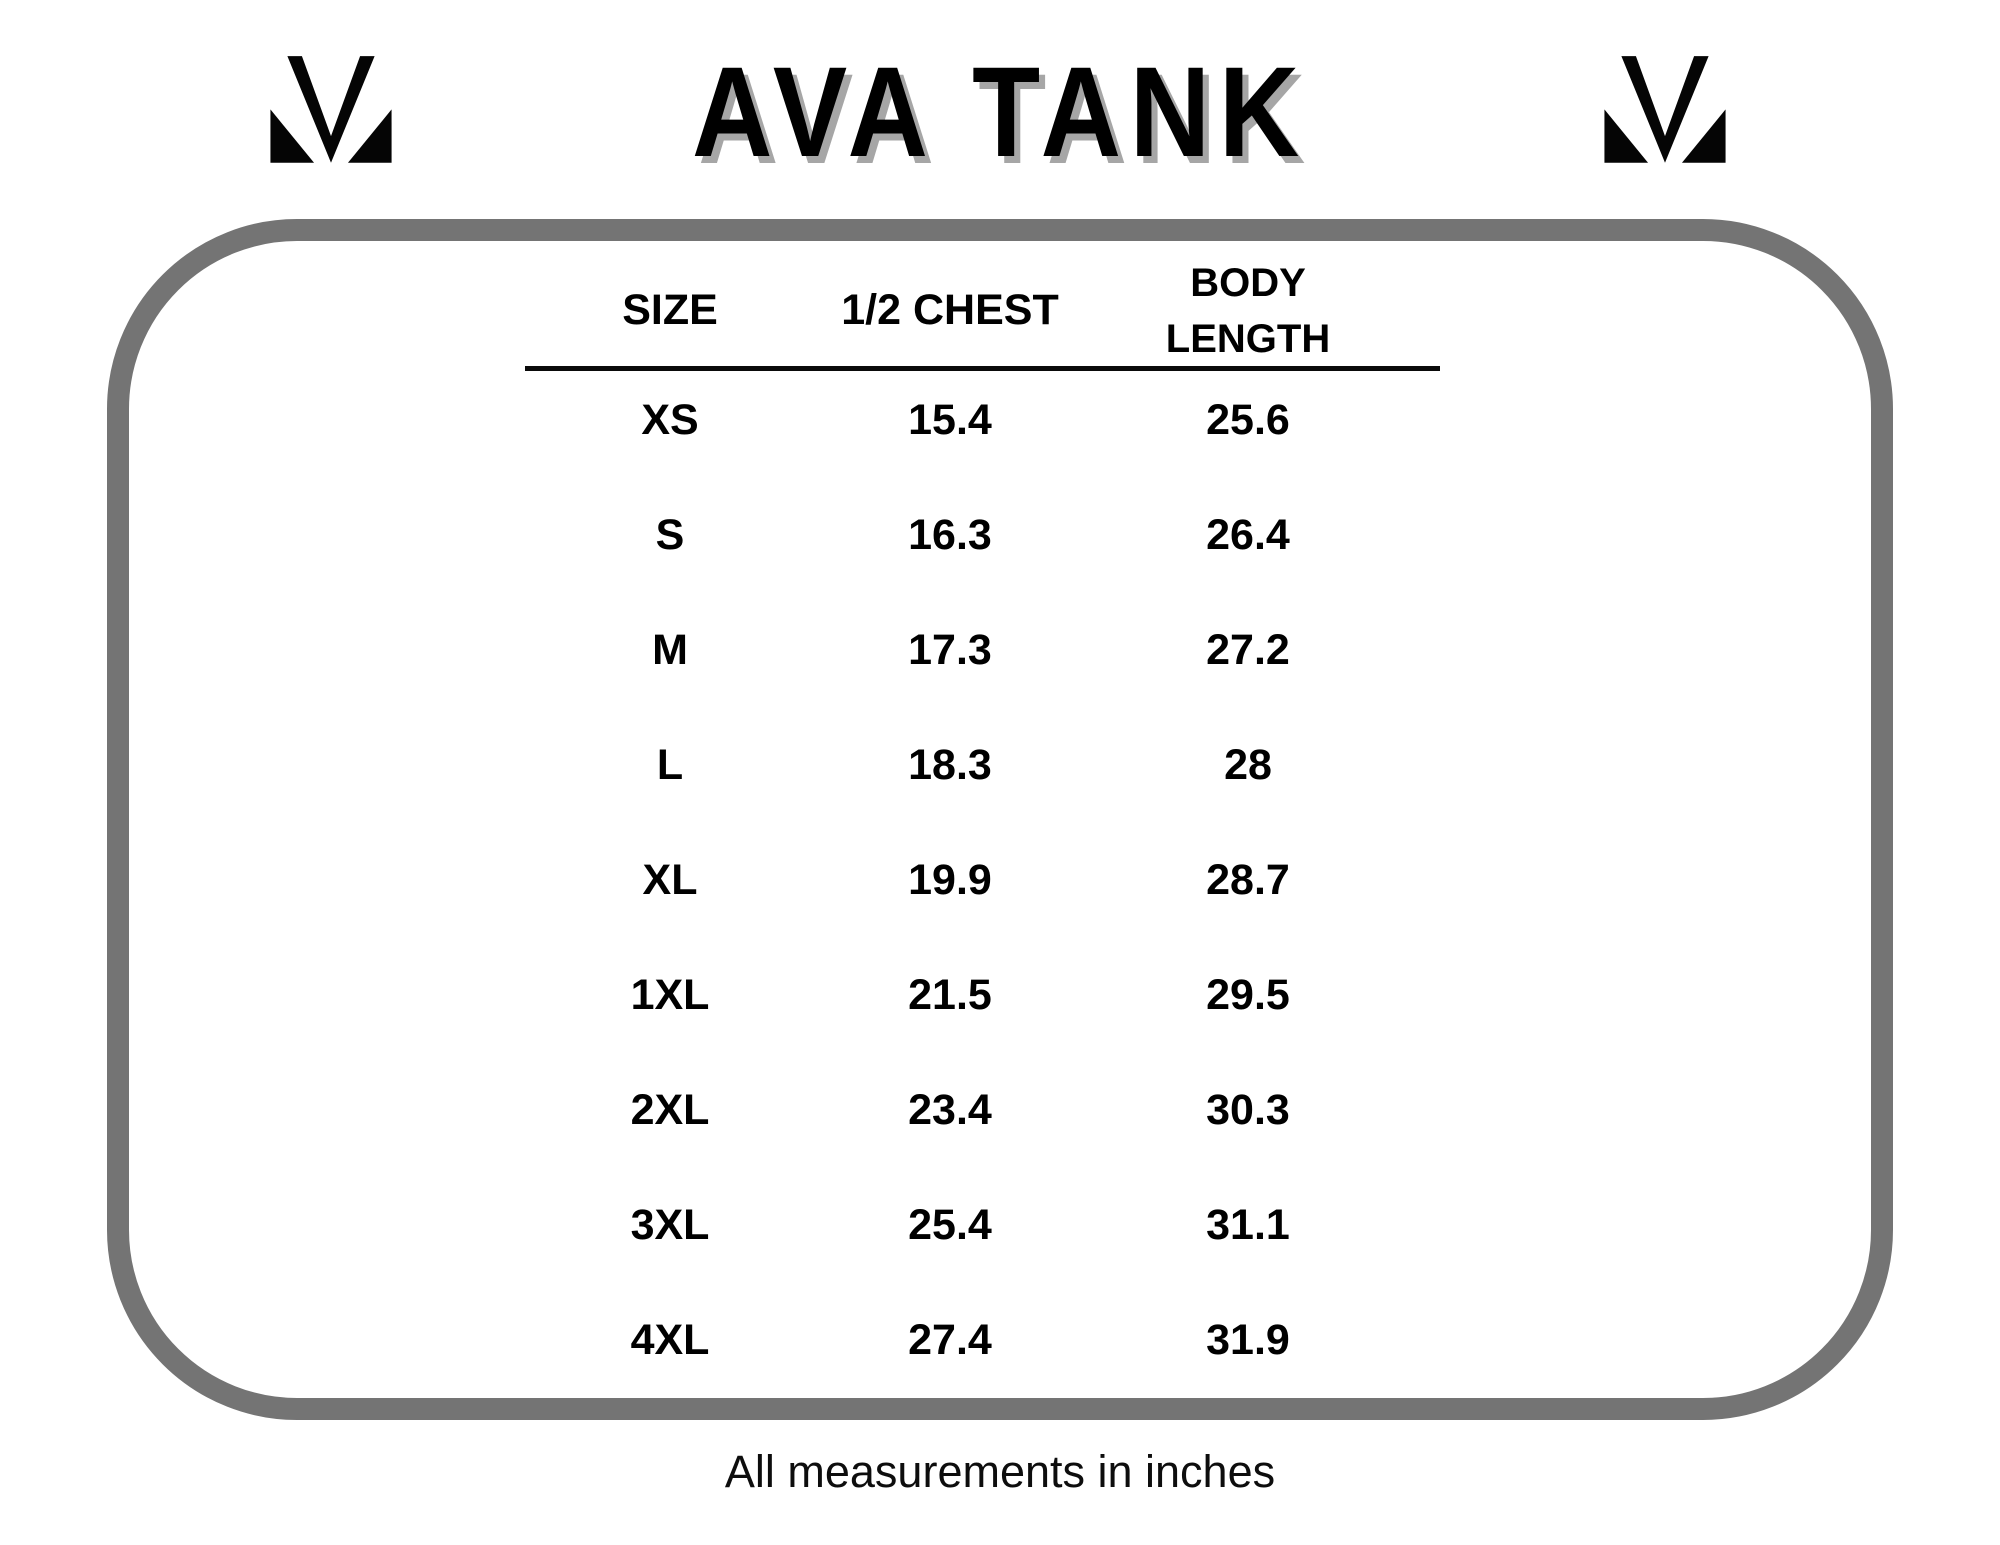 The image size is (2000, 1545). I want to click on cell-half-chest: 18.3, so click(950, 765).